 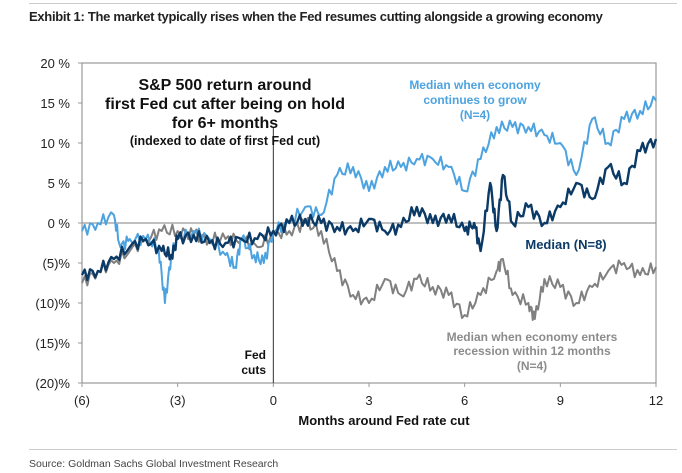 I want to click on recession-label-3: (N=4), so click(x=532, y=366).